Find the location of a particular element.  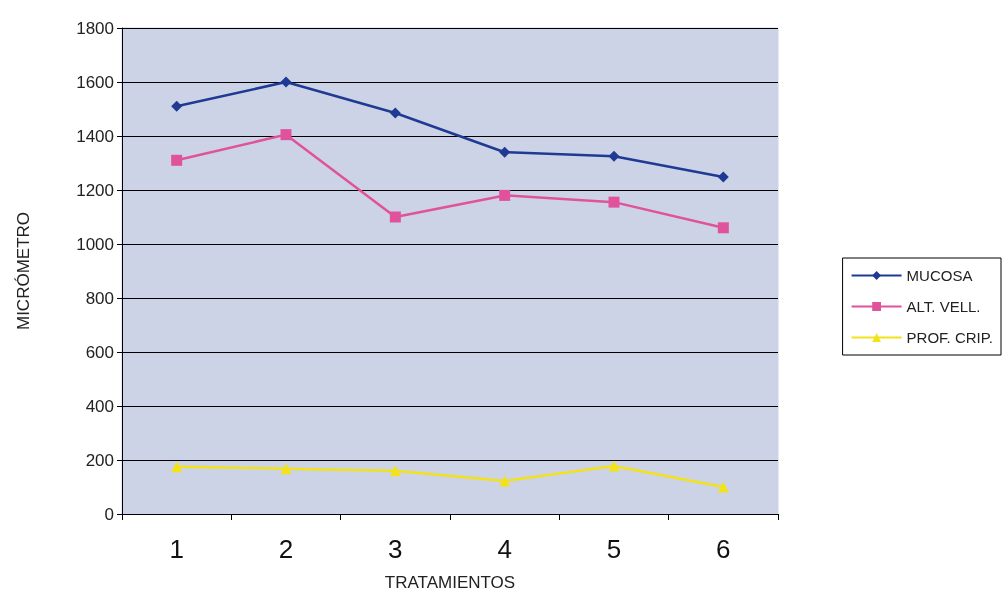

y-tick-label: 1400 is located at coordinates (95, 136).